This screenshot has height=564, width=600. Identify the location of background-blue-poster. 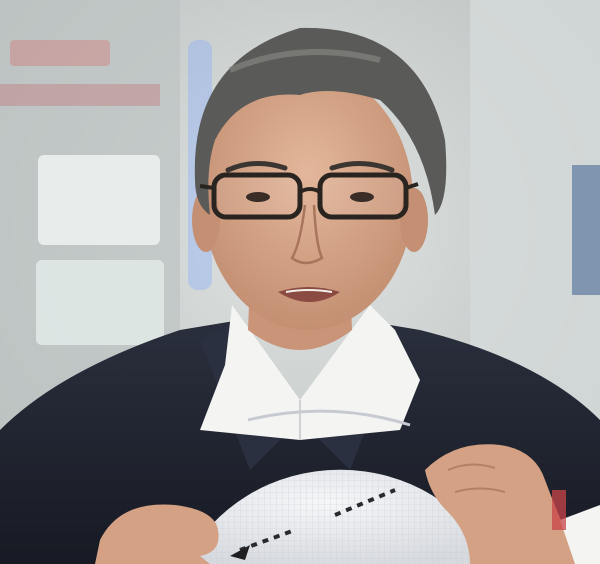
(586, 230).